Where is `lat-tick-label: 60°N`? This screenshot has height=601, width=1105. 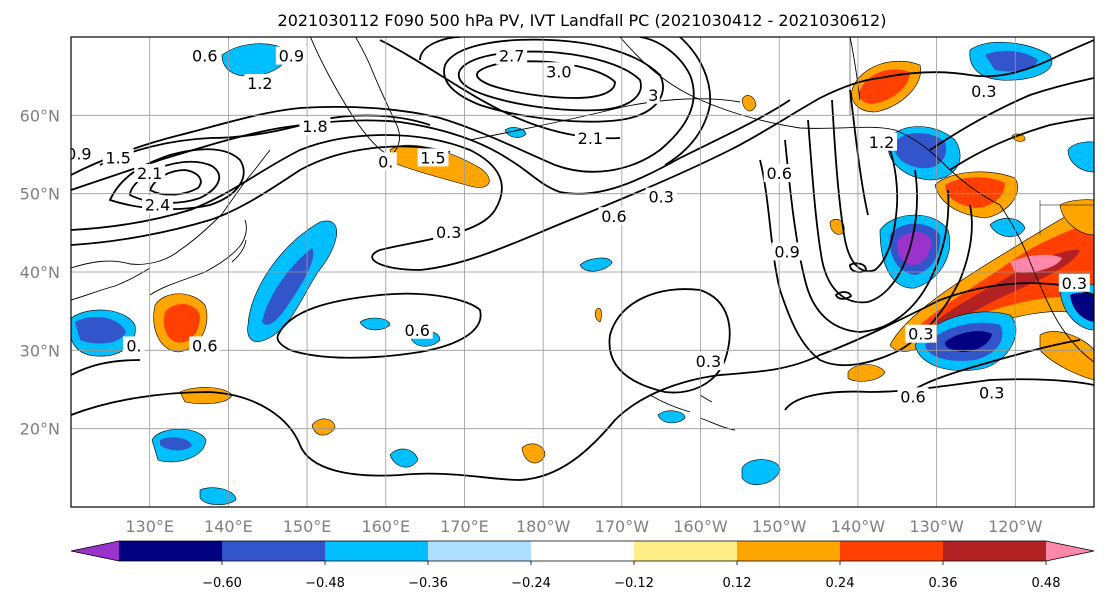 lat-tick-label: 60°N is located at coordinates (40, 115).